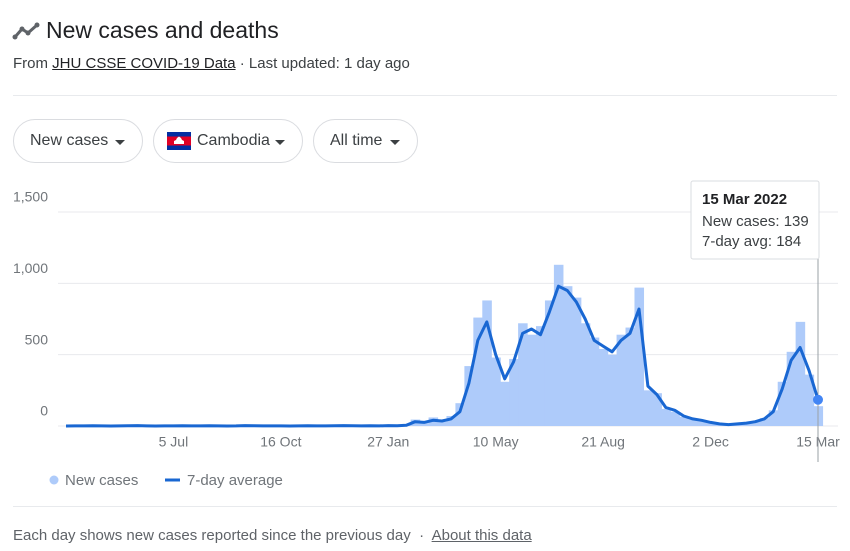 This screenshot has width=850, height=551. I want to click on y-tick-label: 1,500, so click(30, 197).